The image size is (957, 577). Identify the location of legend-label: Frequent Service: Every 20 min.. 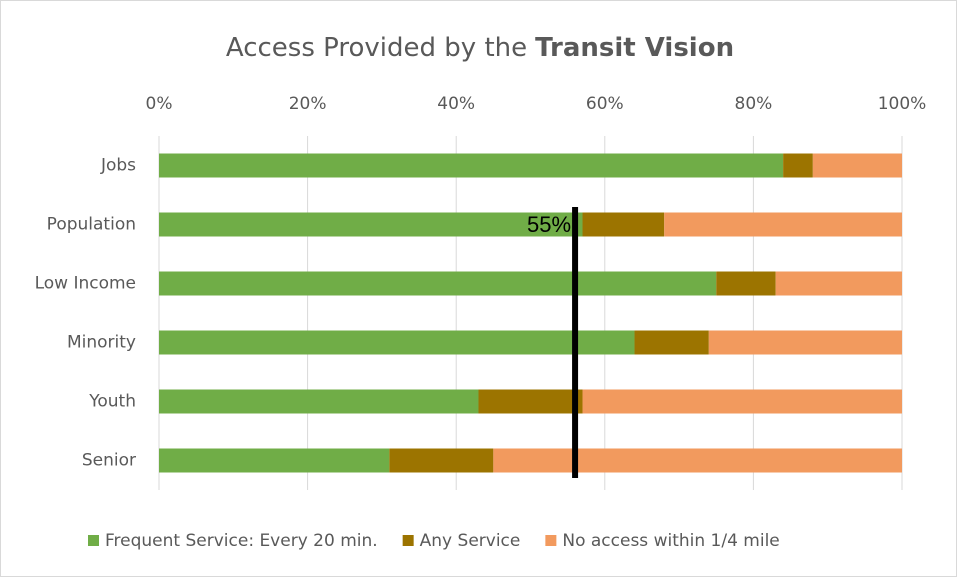
(241, 541).